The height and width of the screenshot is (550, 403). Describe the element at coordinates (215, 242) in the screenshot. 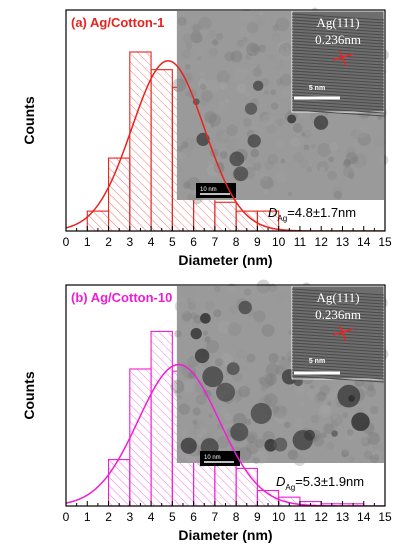

I see `x-tick-label: 7` at that location.